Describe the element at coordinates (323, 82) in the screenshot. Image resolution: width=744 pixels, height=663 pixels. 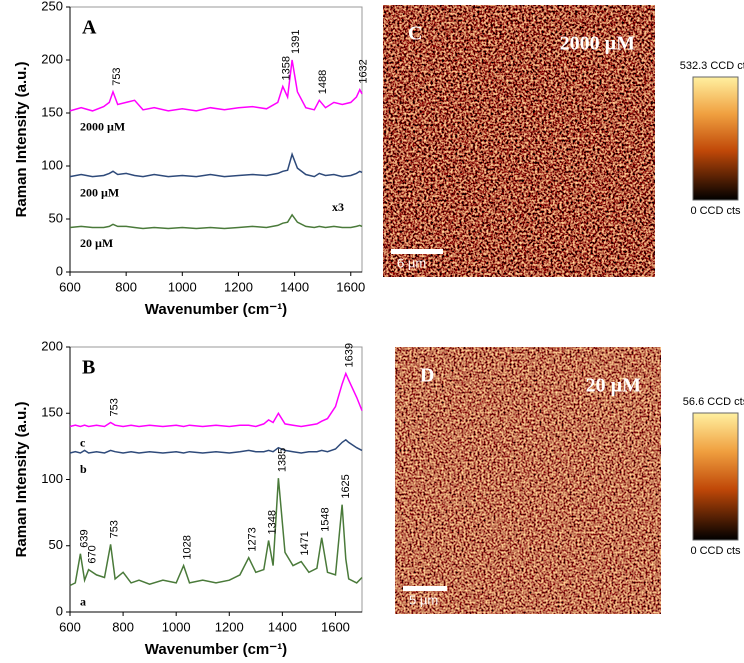
I see `peak-label: 1488` at that location.